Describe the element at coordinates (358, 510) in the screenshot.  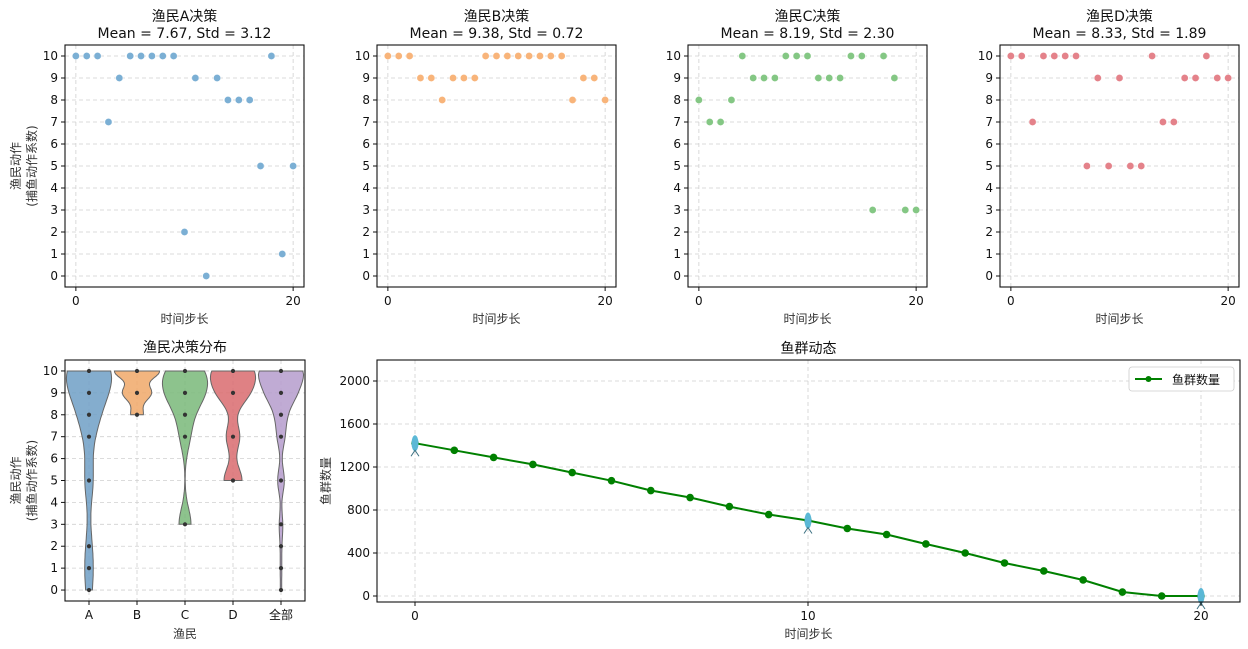
I see `y-tick-label: 800` at that location.